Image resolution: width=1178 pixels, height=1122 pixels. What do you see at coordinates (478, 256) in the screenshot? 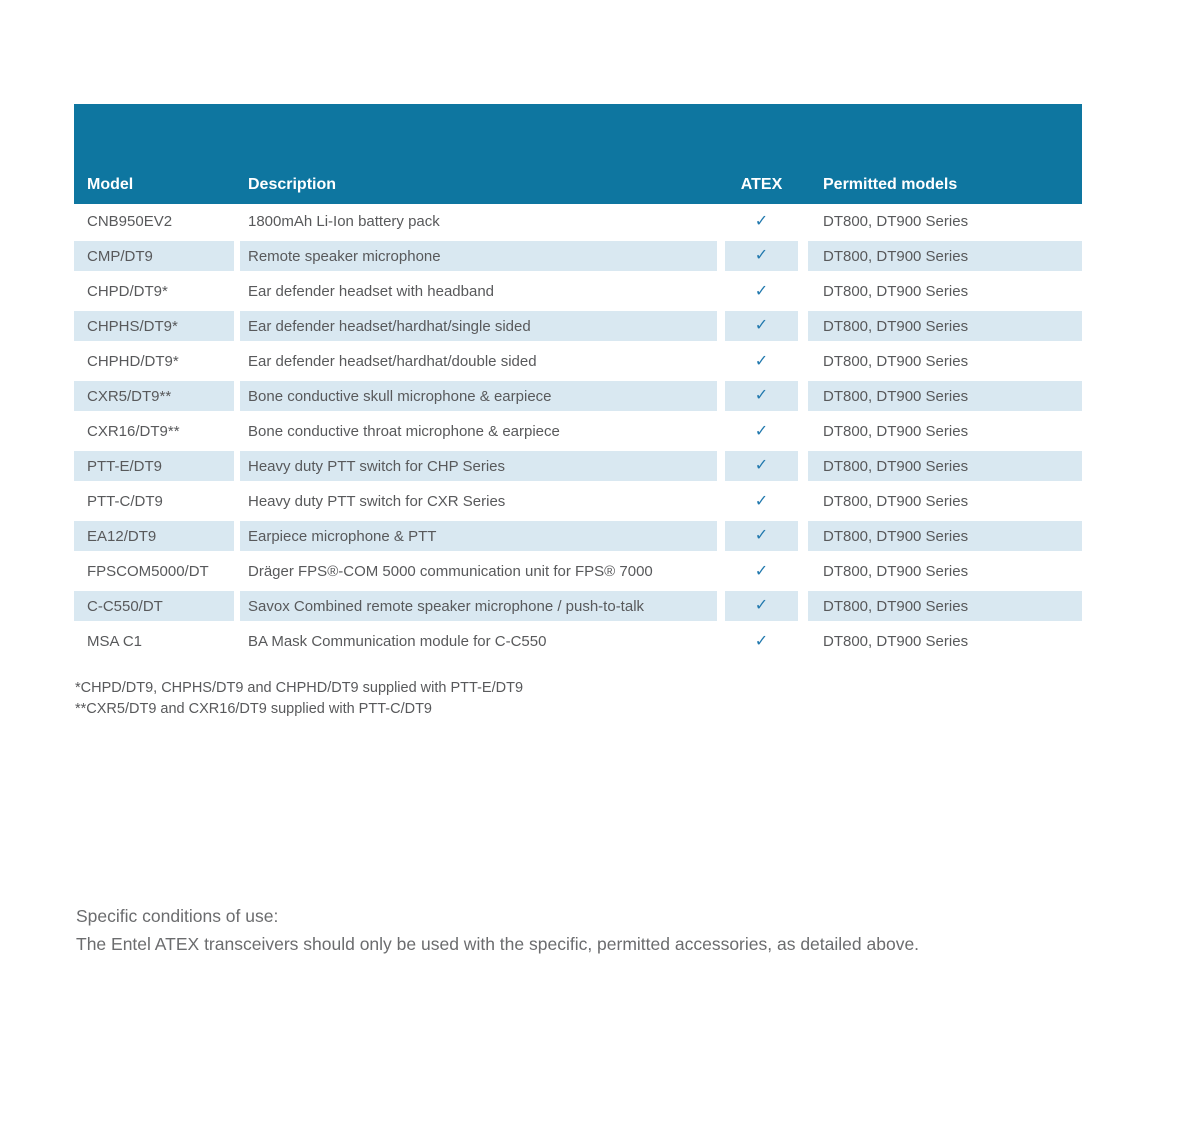
I see `description-cell: Remote speaker microphone` at bounding box center [478, 256].